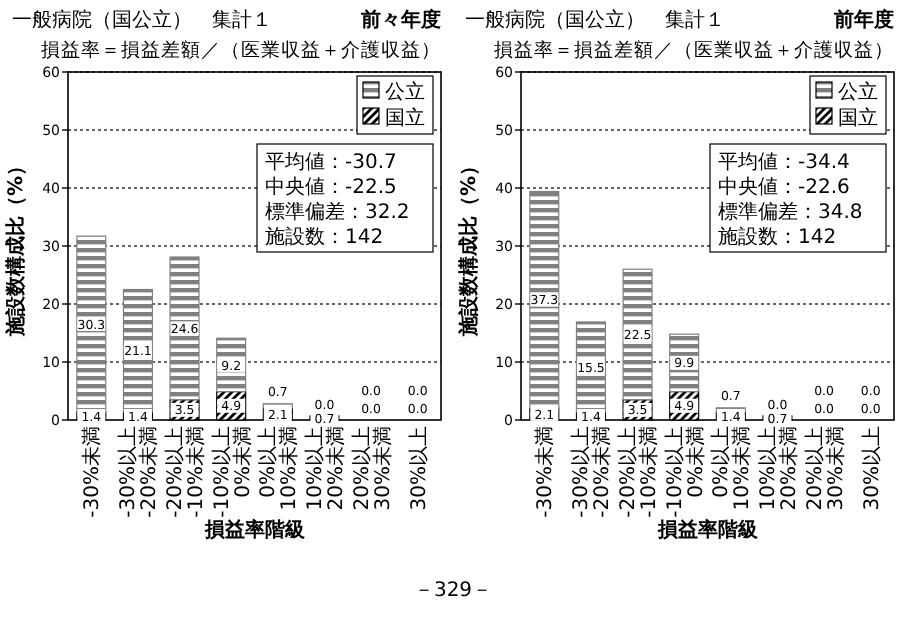  What do you see at coordinates (863, 20) in the screenshot?
I see `chart-subtitle: 前年度` at bounding box center [863, 20].